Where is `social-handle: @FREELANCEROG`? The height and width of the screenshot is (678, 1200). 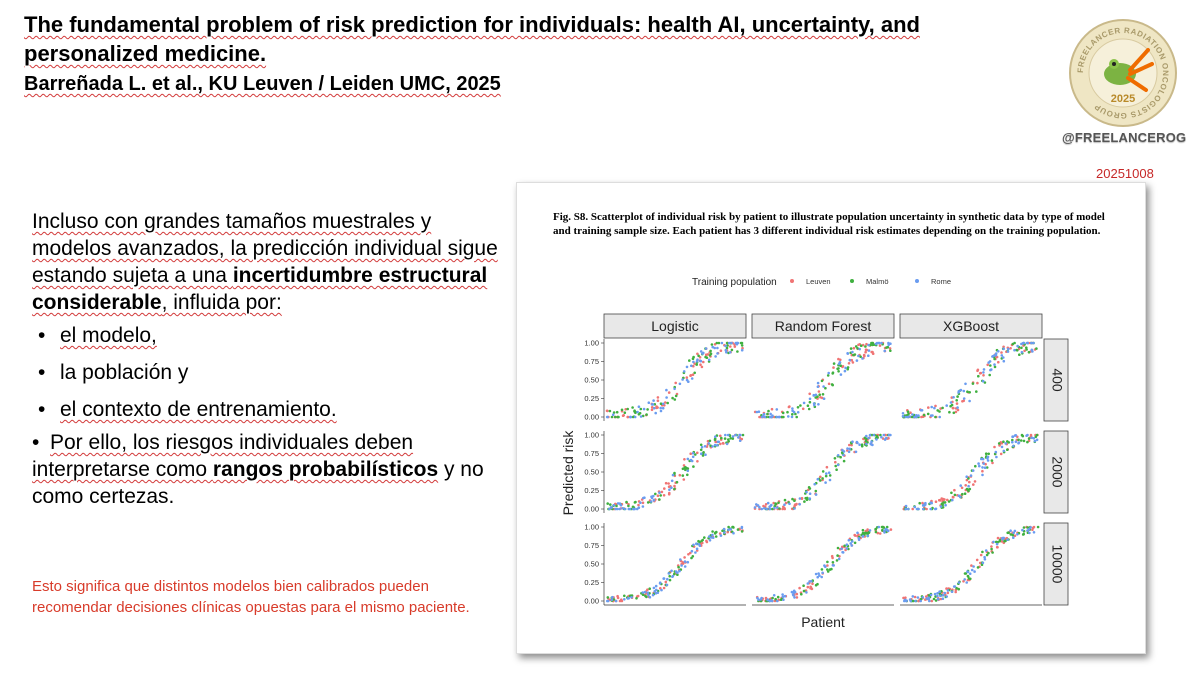 social-handle: @FREELANCEROG is located at coordinates (1124, 137).